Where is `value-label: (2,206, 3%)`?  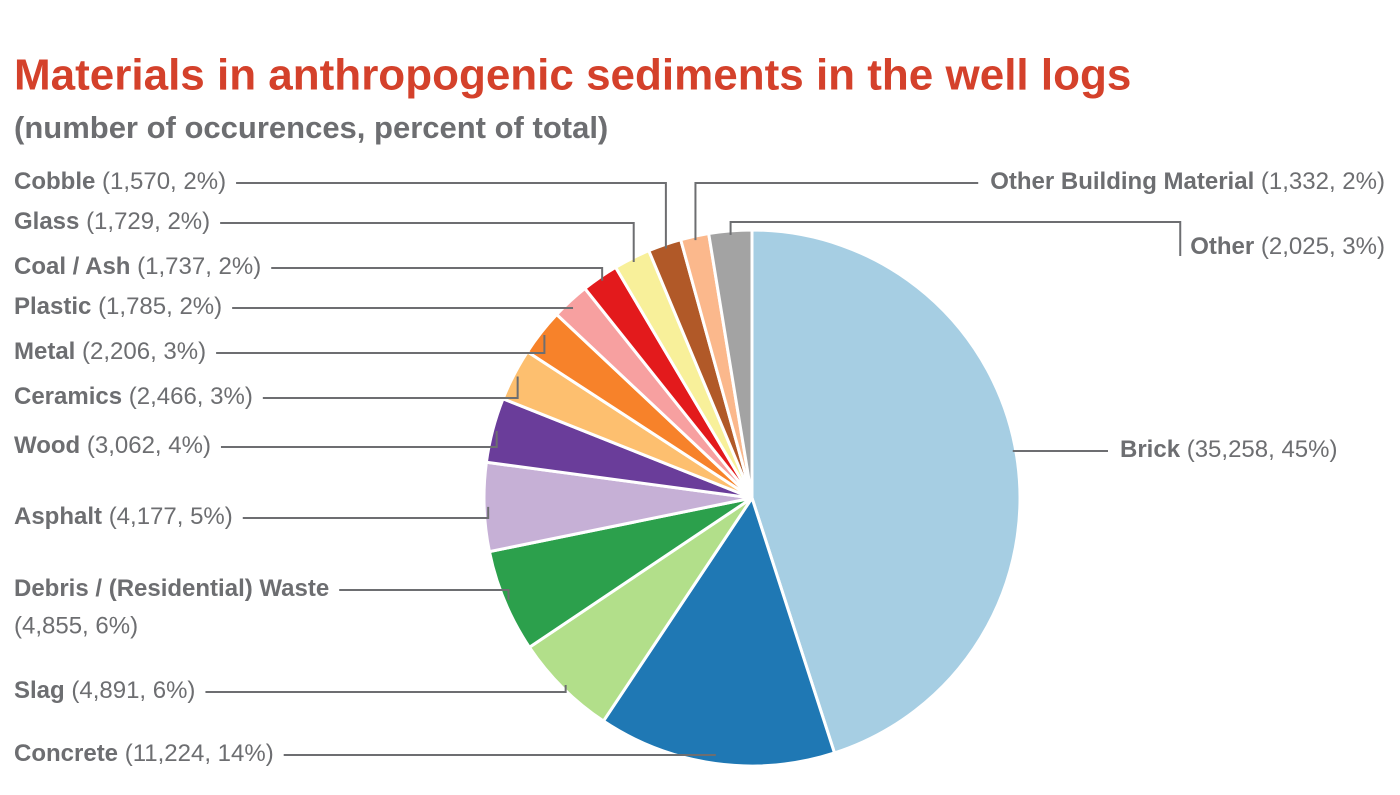 value-label: (2,206, 3%) is located at coordinates (144, 351).